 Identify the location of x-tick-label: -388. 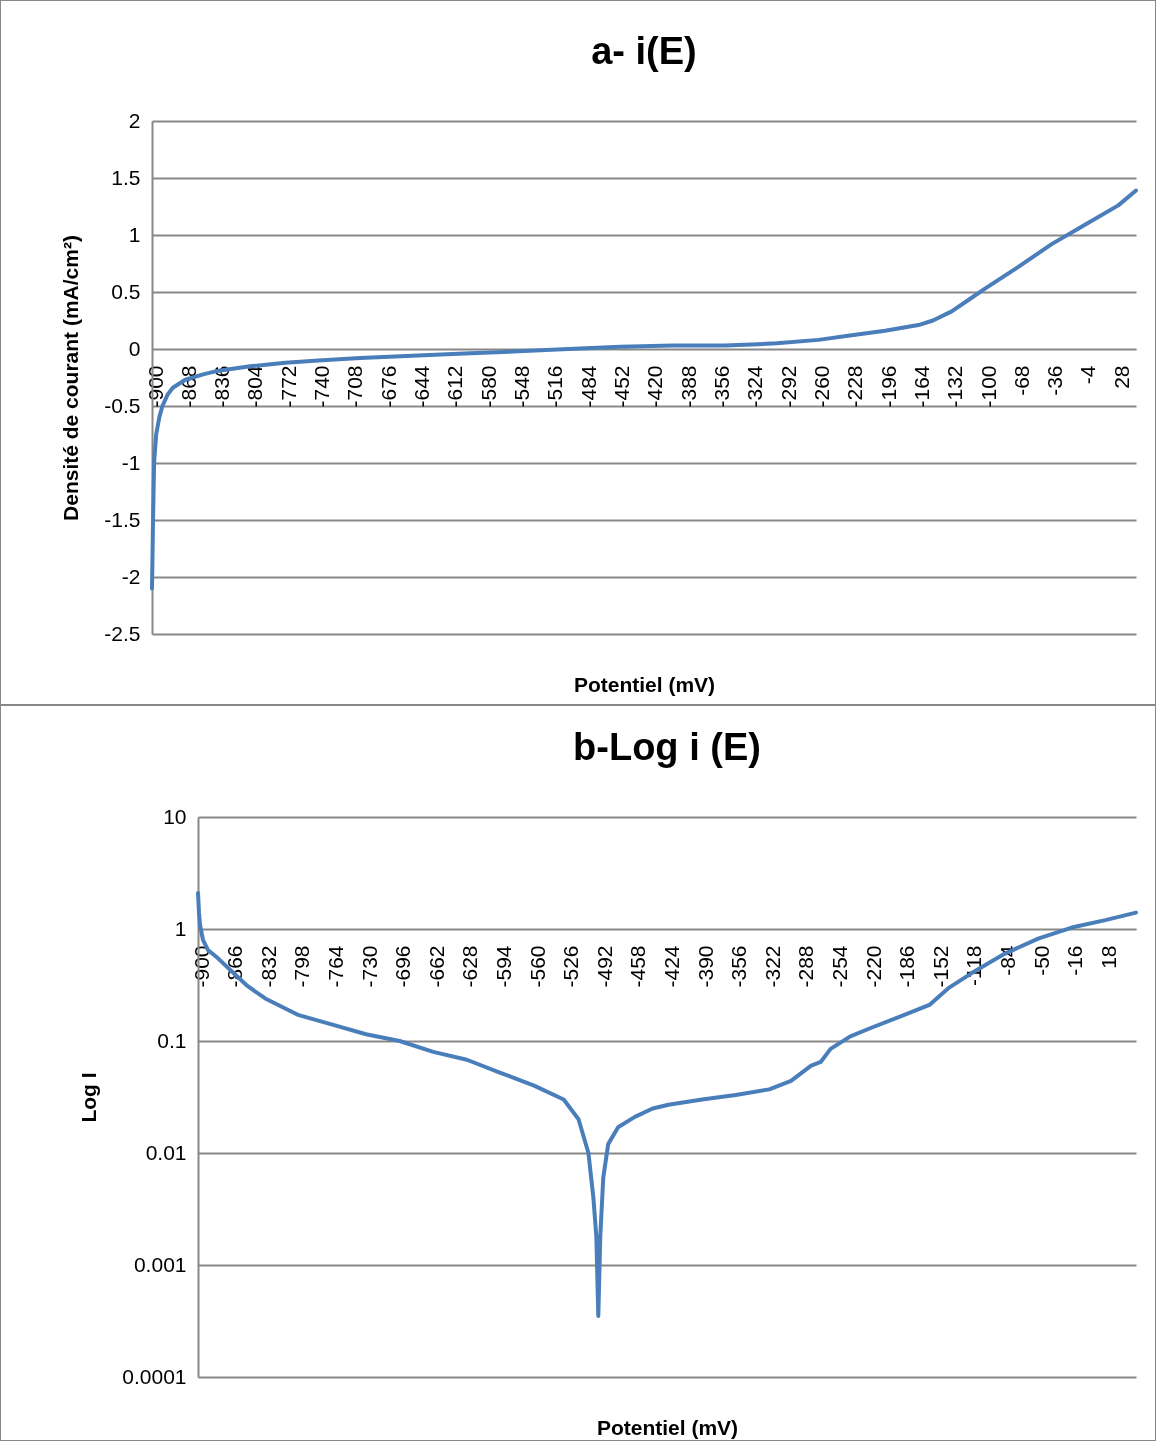
(688, 386).